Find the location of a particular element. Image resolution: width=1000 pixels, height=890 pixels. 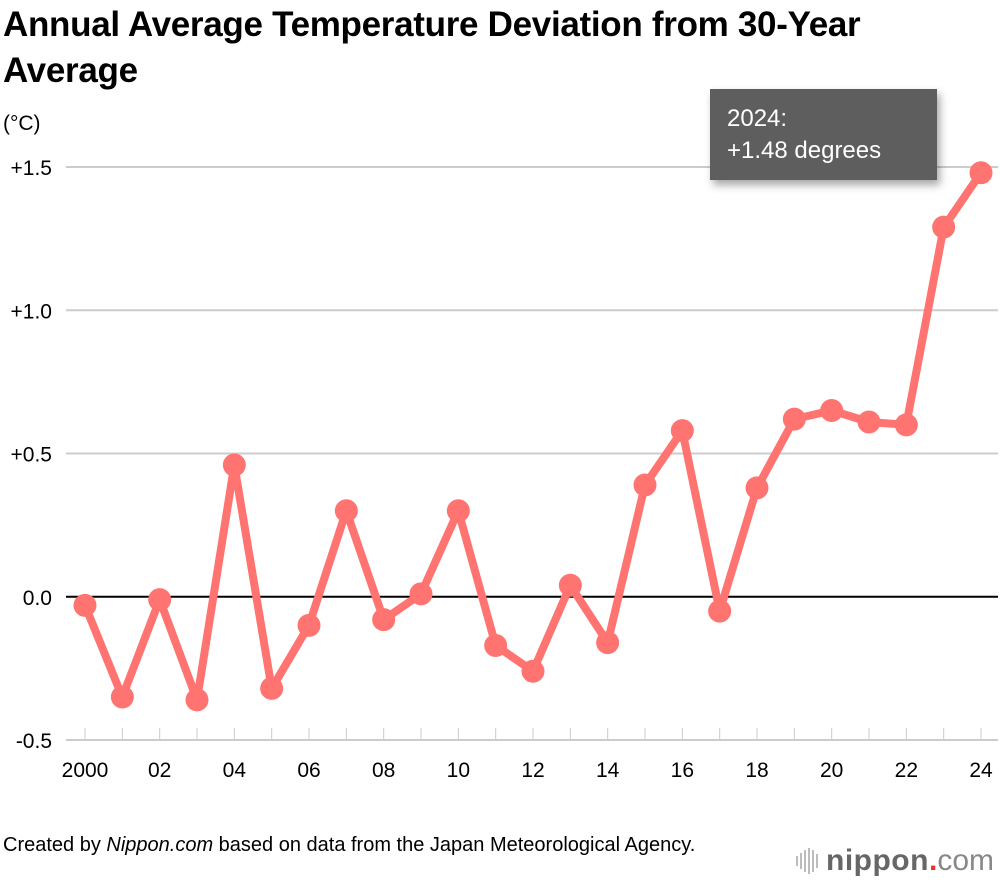

x-tick-label: 2000 is located at coordinates (85, 770).